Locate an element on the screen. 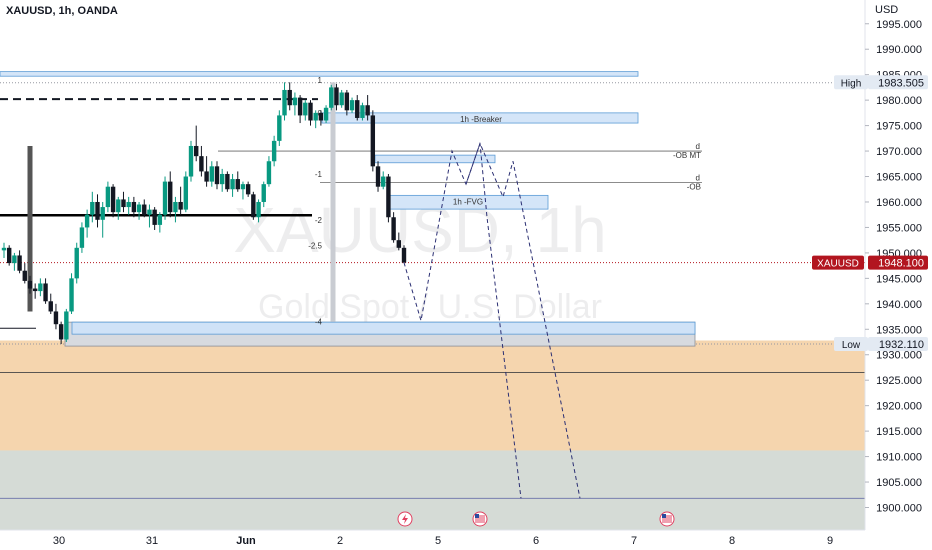 The image size is (932, 550). price-axis-label: 1915.000 is located at coordinates (899, 432).